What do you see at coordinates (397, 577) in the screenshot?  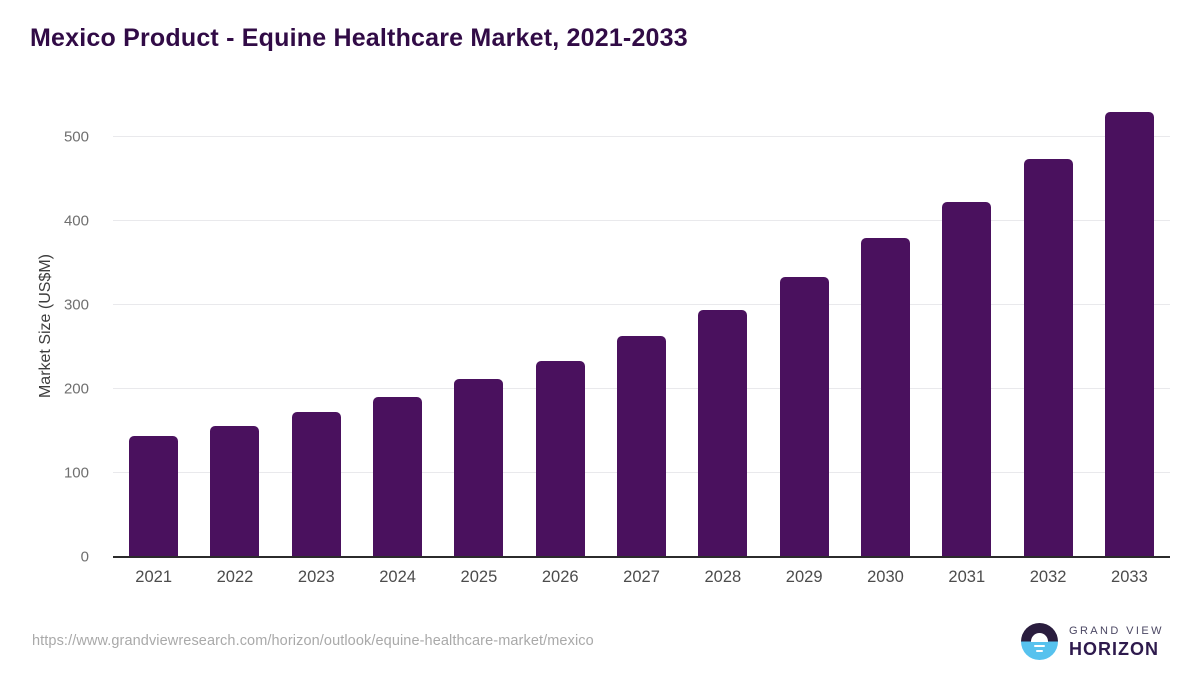 I see `x-tick-label: 2024` at bounding box center [397, 577].